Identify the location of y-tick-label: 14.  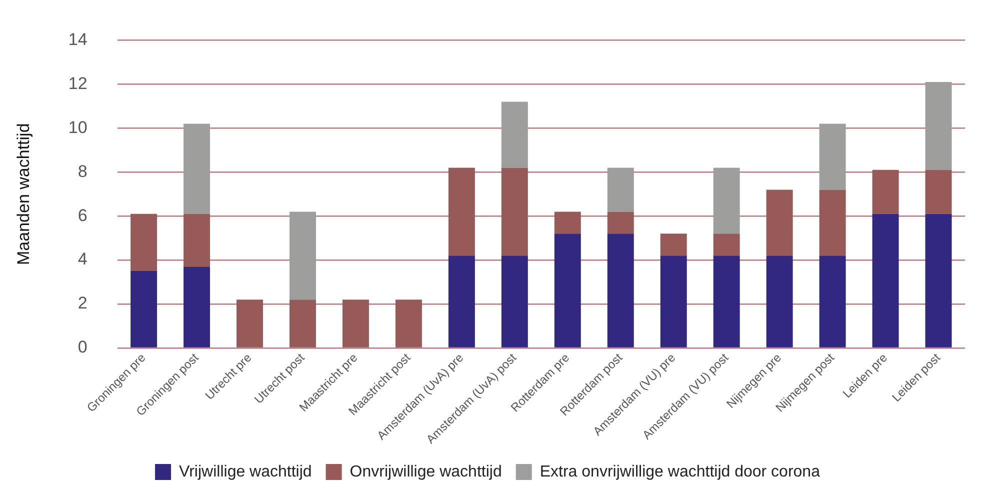
(78, 39).